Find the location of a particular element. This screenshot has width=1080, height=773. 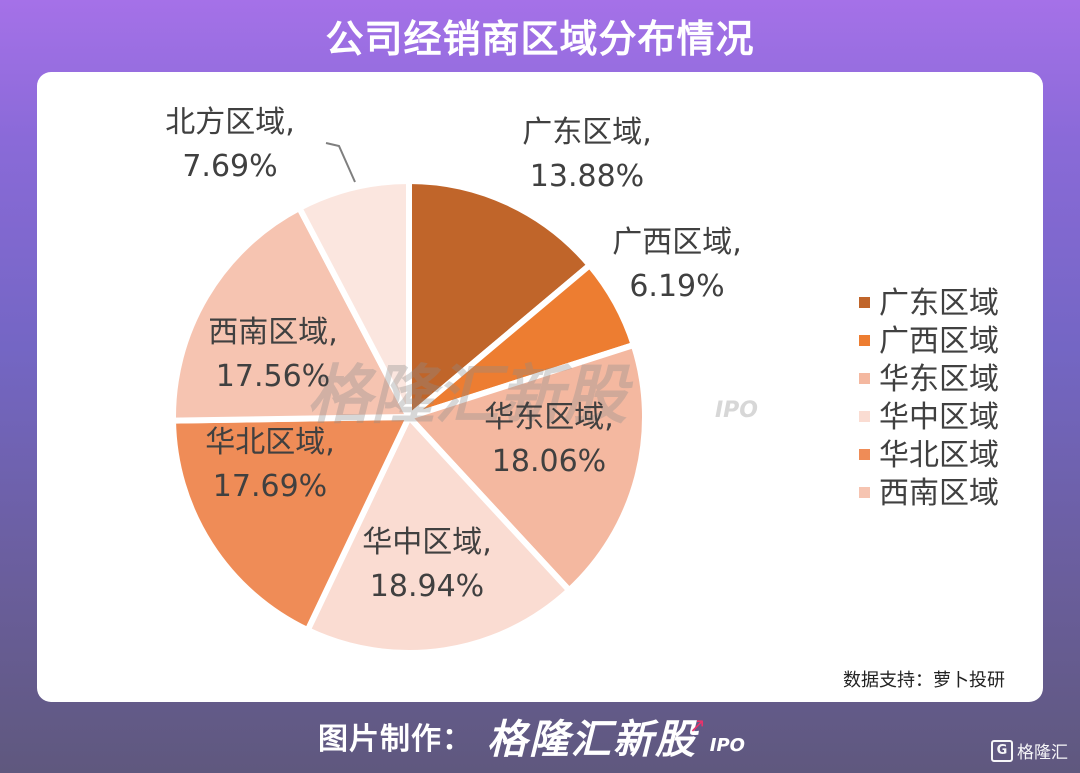

brand-g-icon: G is located at coordinates (1002, 750).